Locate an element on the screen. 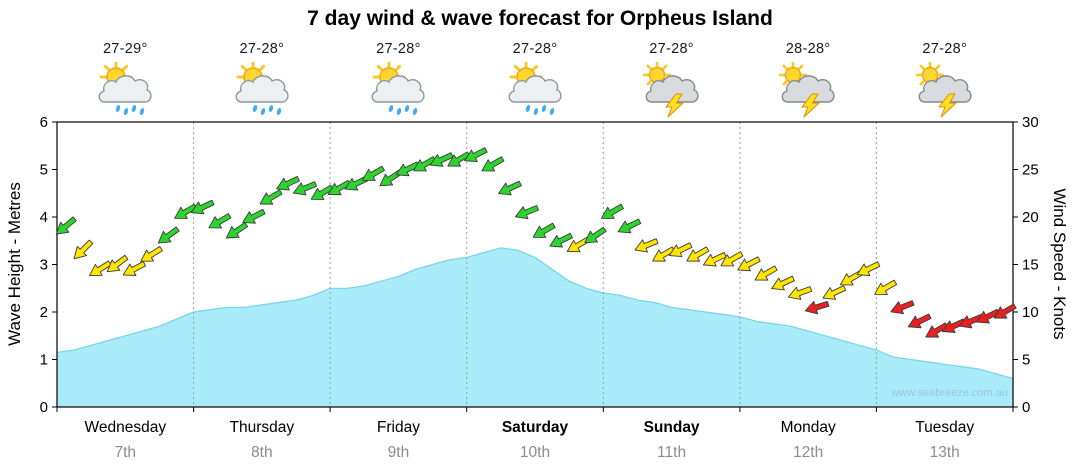 The width and height of the screenshot is (1080, 475). day-name-label: Thursday is located at coordinates (262, 427).